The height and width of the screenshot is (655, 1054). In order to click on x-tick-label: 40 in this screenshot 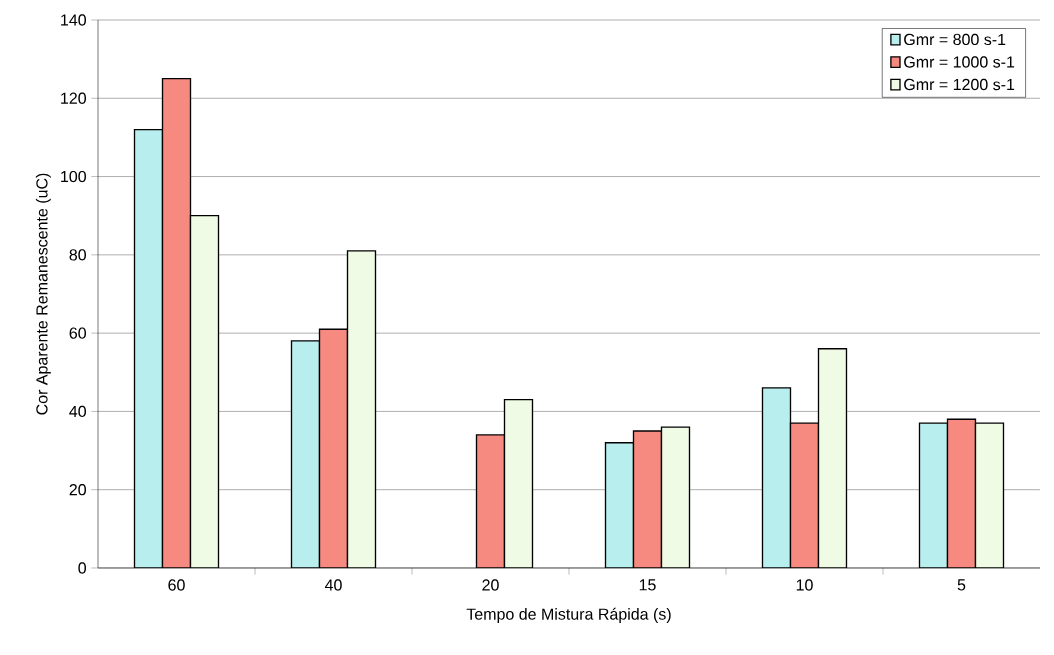, I will do `click(333, 585)`.